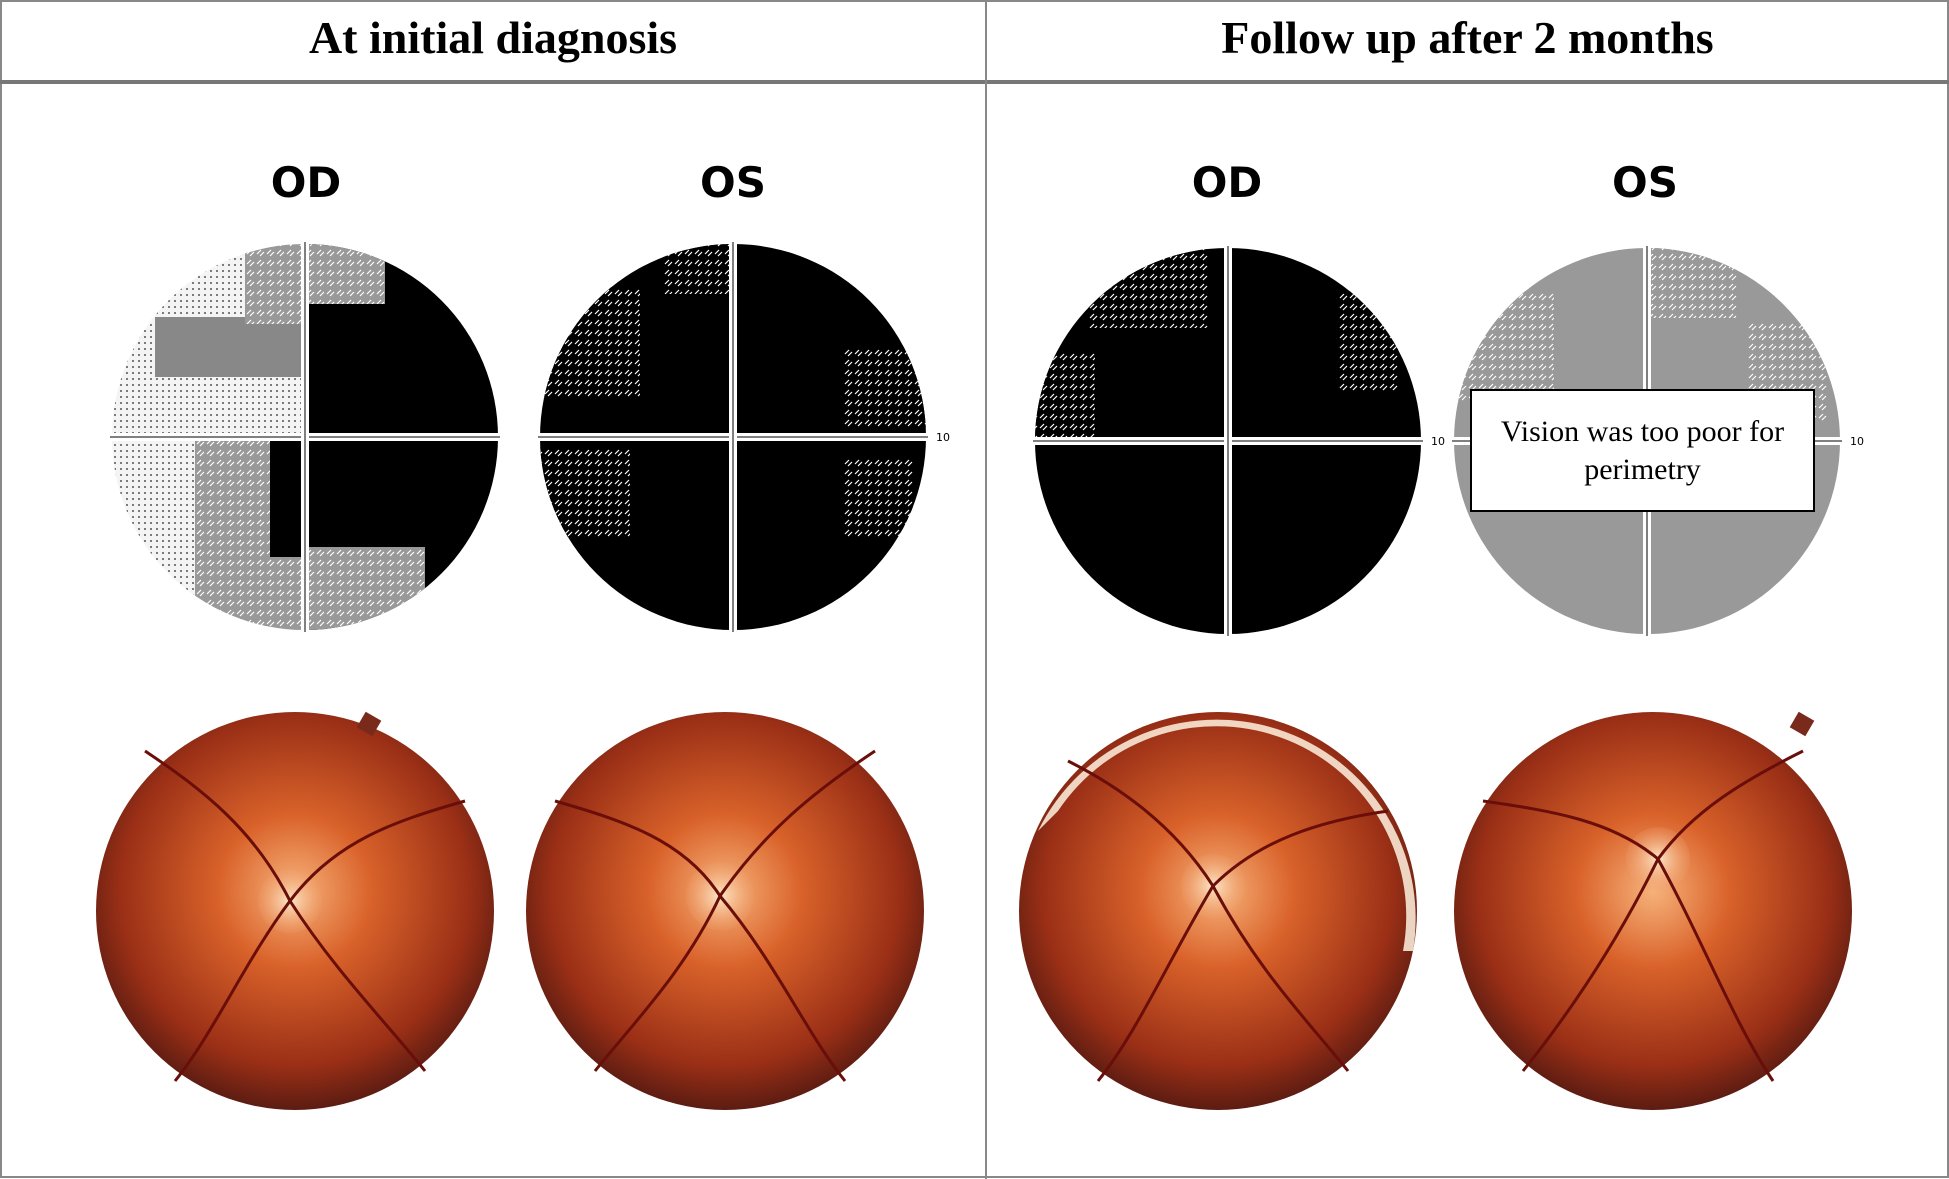 The width and height of the screenshot is (1949, 1179). I want to click on column-title: Follow up after 2 months, so click(1467, 37).